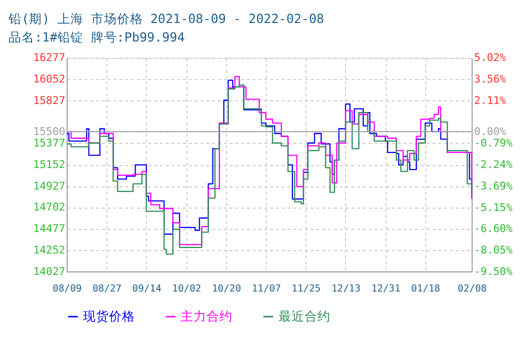  I want to click on x-tick-label: 10/02, so click(187, 288).